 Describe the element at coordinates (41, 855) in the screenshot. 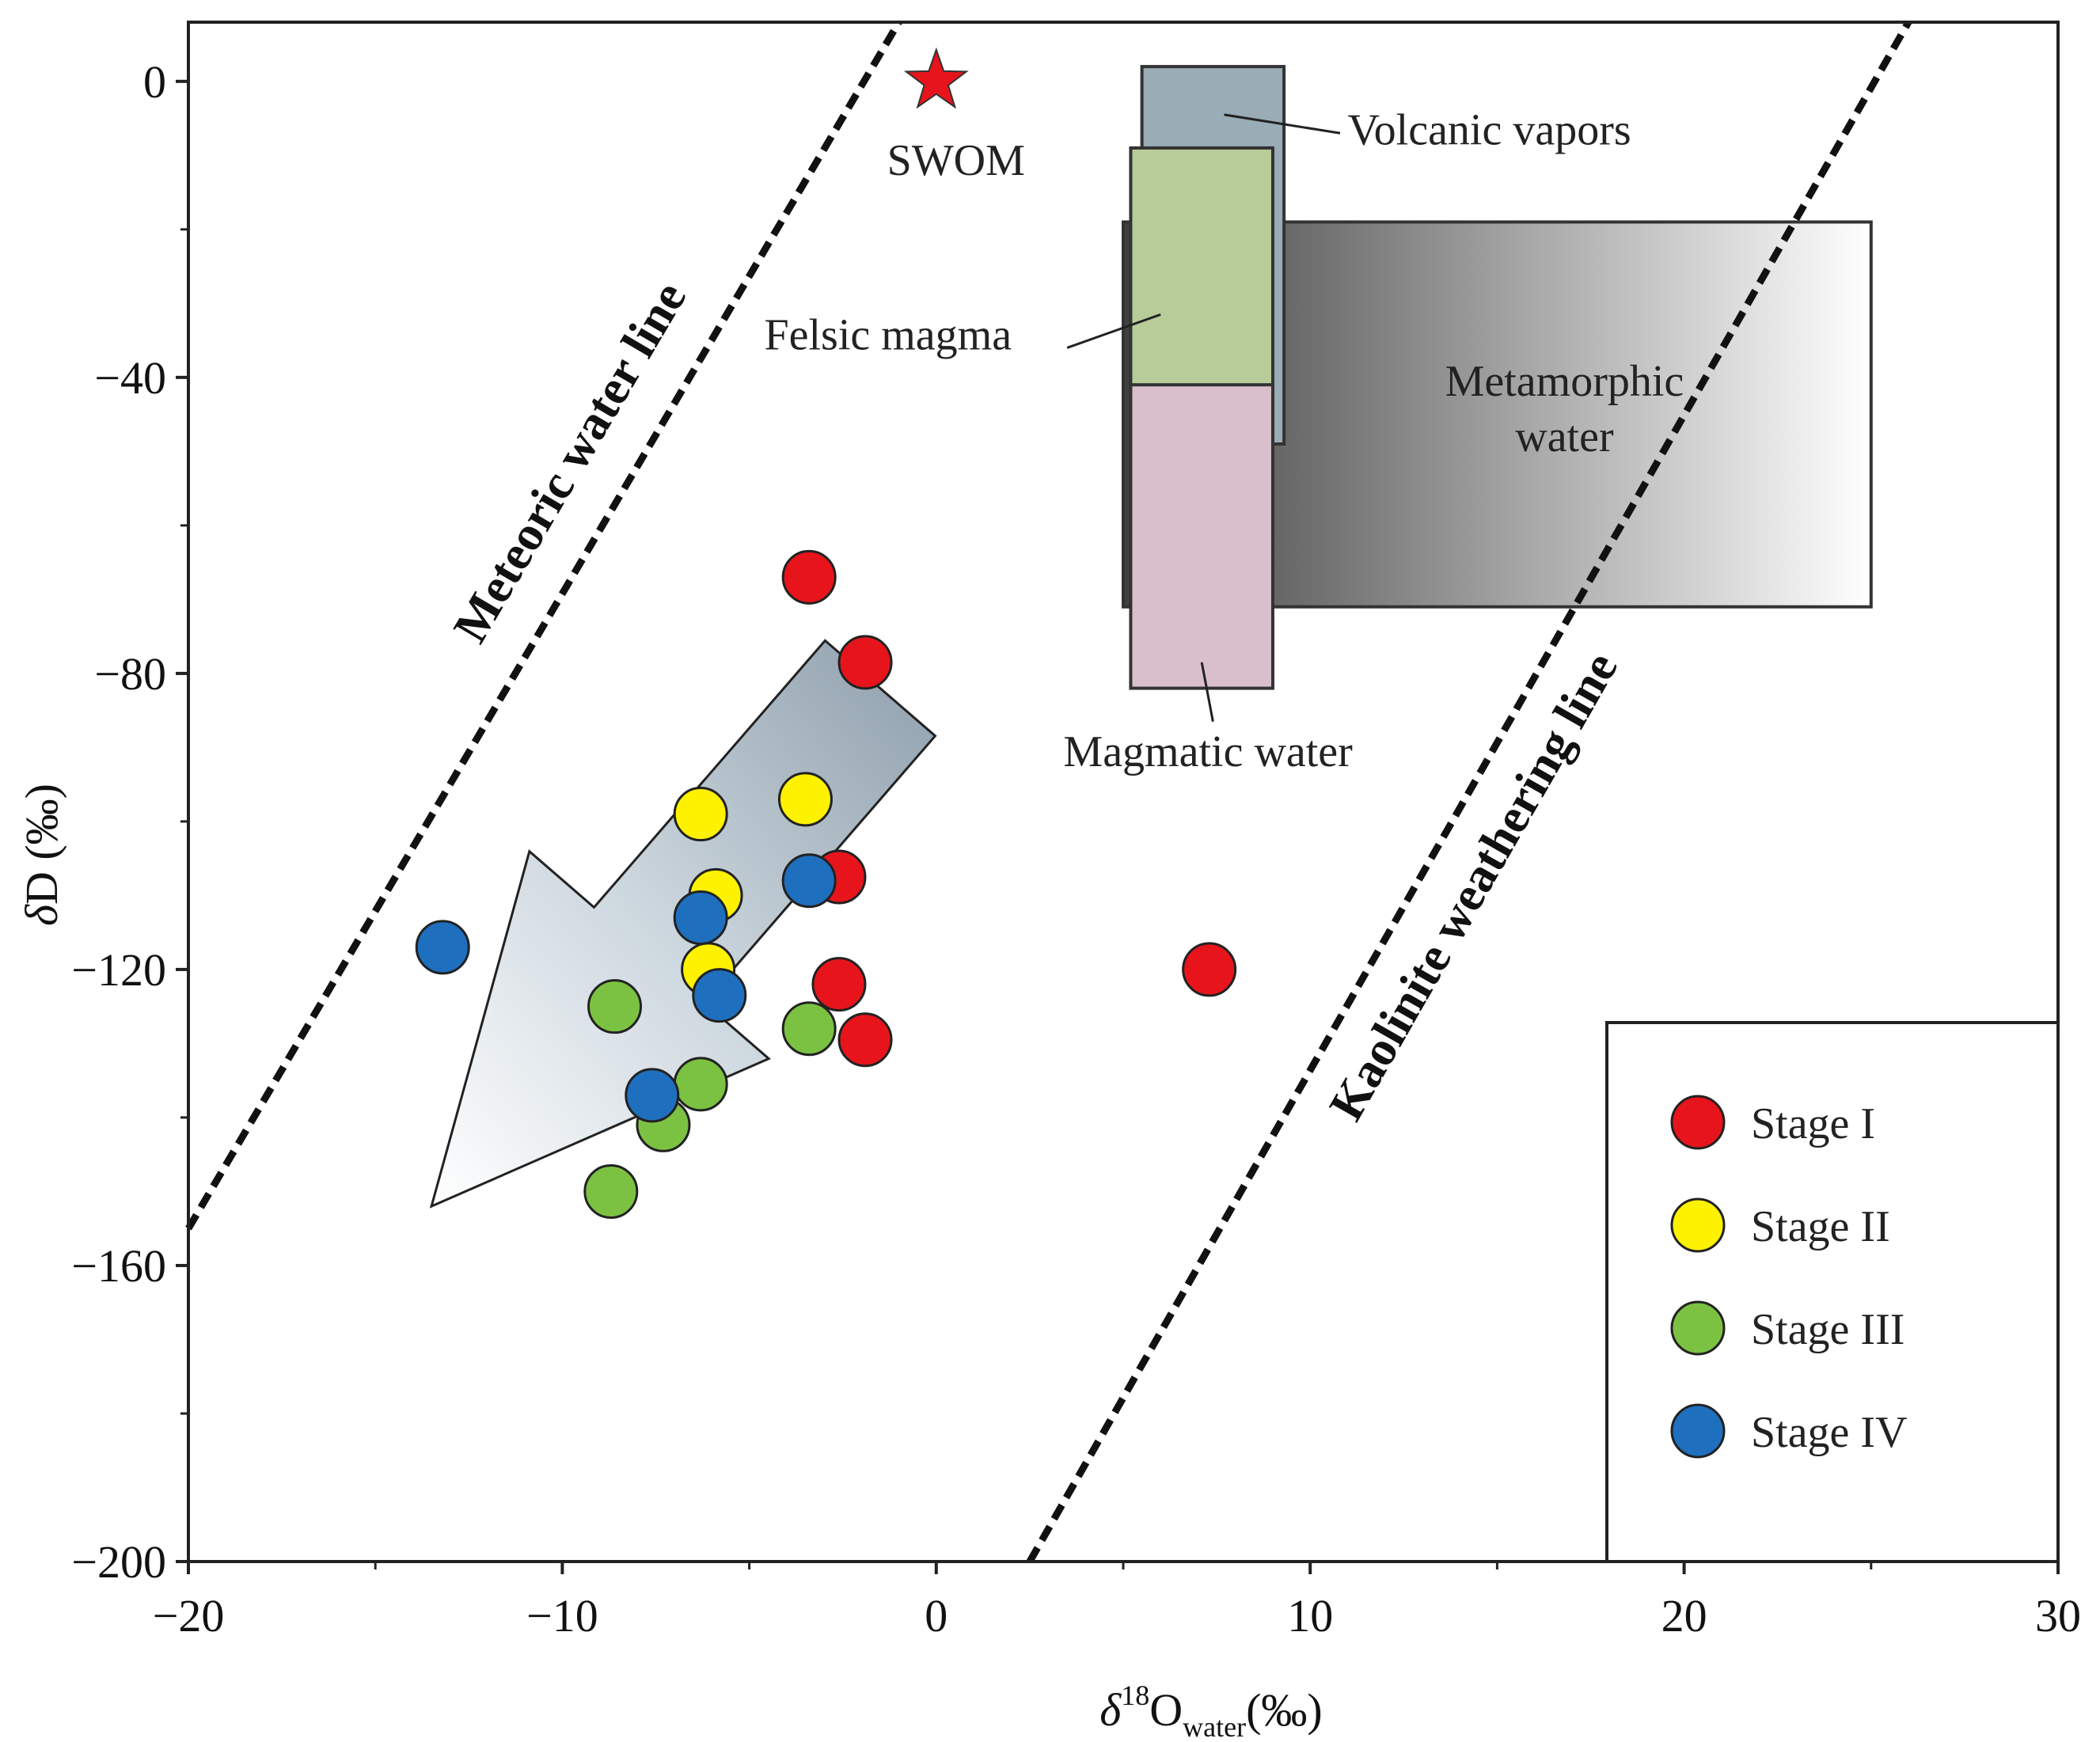

I see `y-axis-title: δD (‰)` at that location.